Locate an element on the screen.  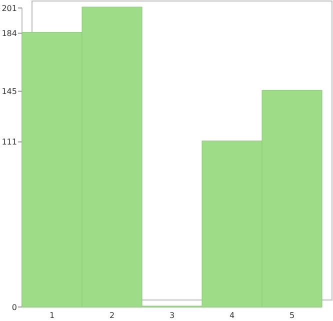
x-tick-label: 3 is located at coordinates (172, 315).